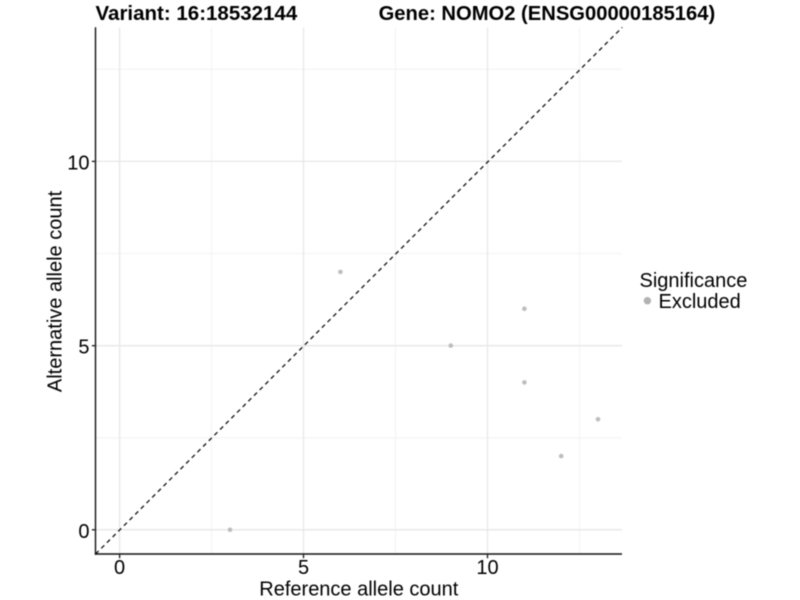 Image resolution: width=800 pixels, height=600 pixels. I want to click on svg-text: Gene: NOMO2 (ENSG00000185164), so click(547, 14).